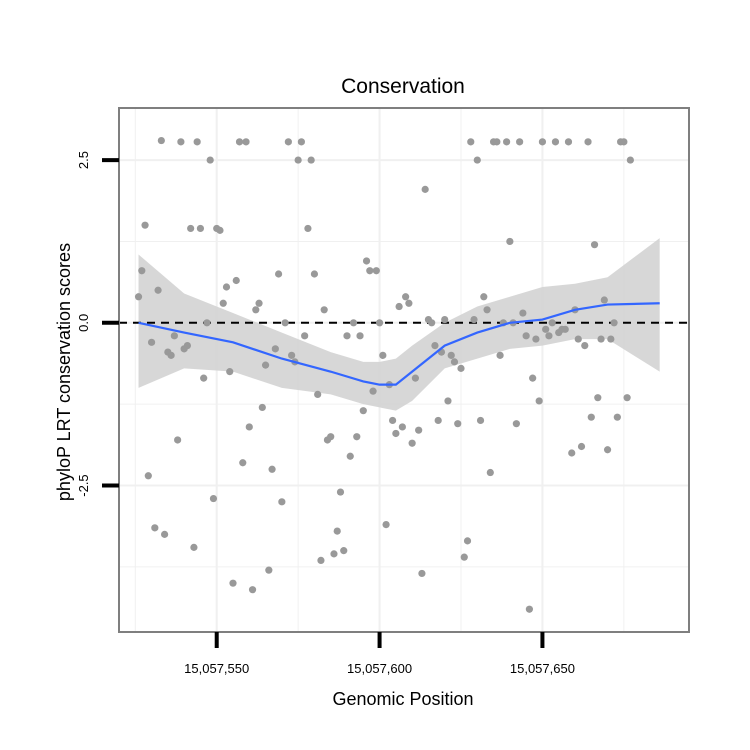 Image resolution: width=750 pixels, height=750 pixels. What do you see at coordinates (402, 699) in the screenshot?
I see `x-axis-label: Genomic Position` at bounding box center [402, 699].